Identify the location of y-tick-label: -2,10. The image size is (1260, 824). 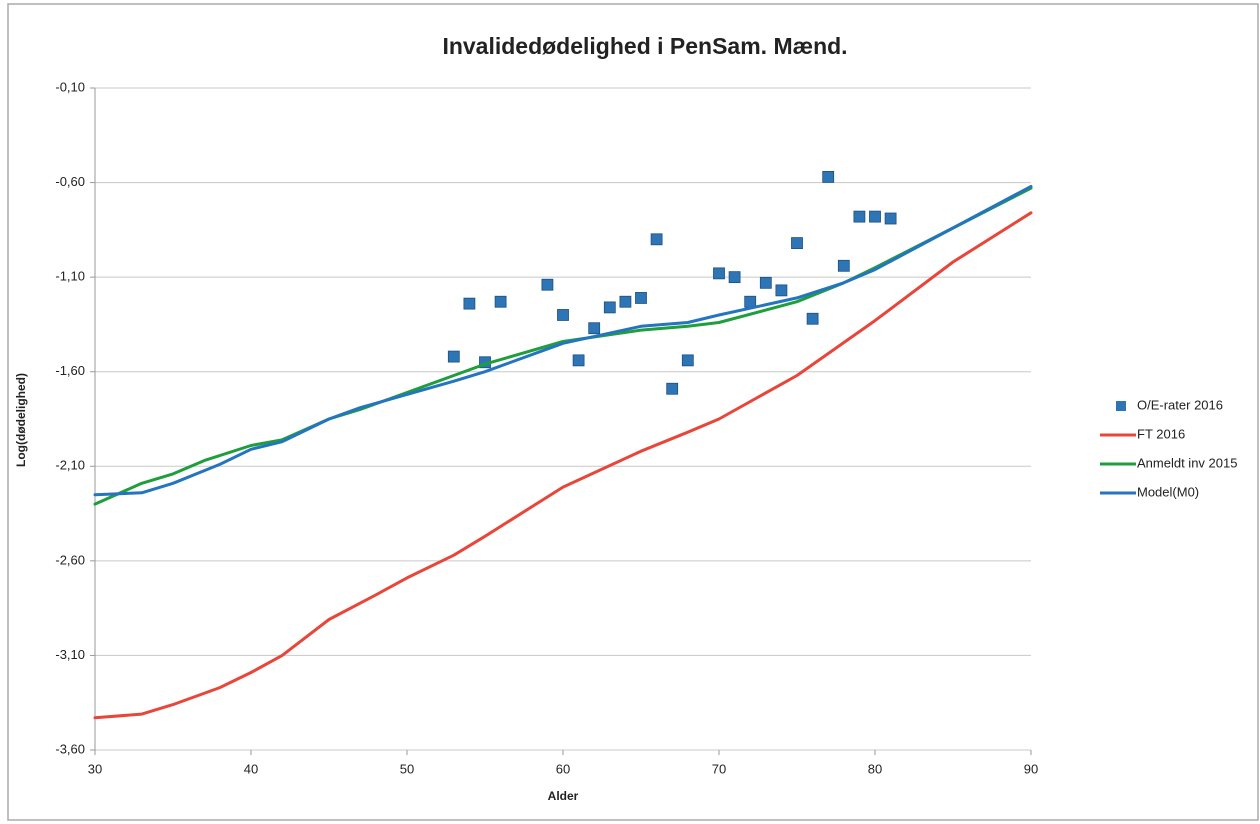
(70, 465).